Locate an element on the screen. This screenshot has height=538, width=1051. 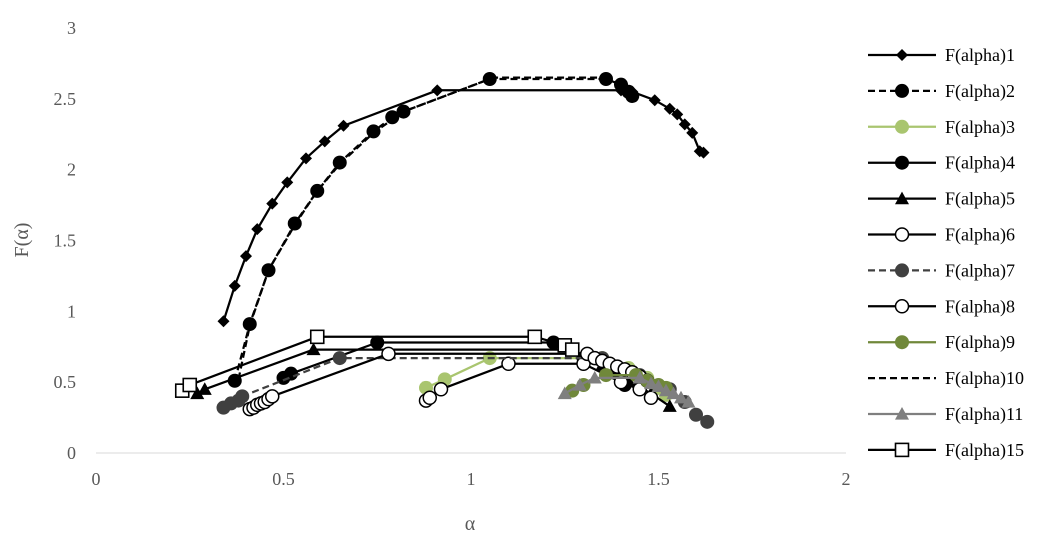
y-tick-label: 0 is located at coordinates (71, 453).